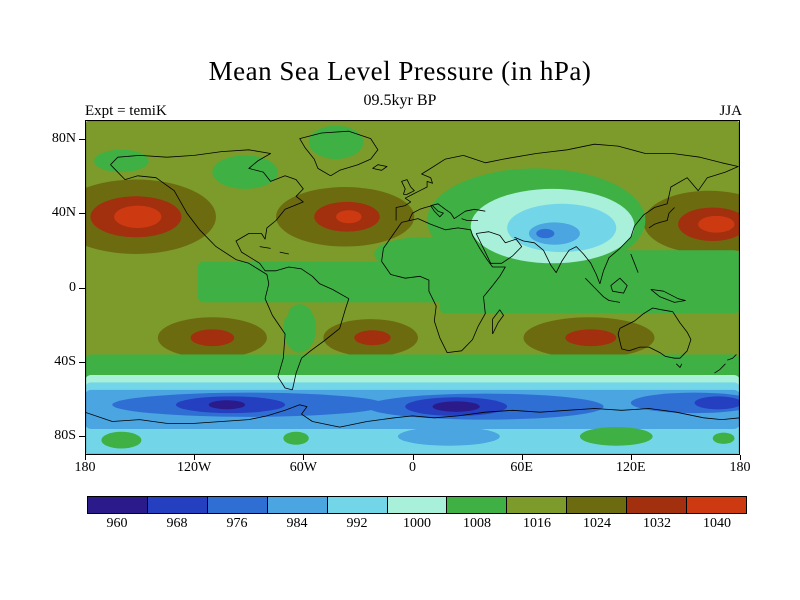  I want to click on colorbar-label: 1000, so click(417, 523).